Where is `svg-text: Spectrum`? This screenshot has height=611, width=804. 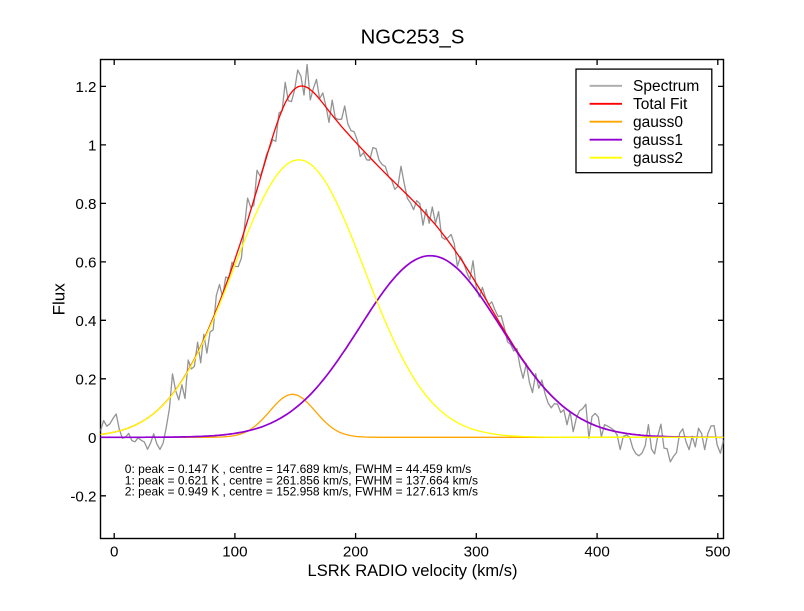 svg-text: Spectrum is located at coordinates (666, 86).